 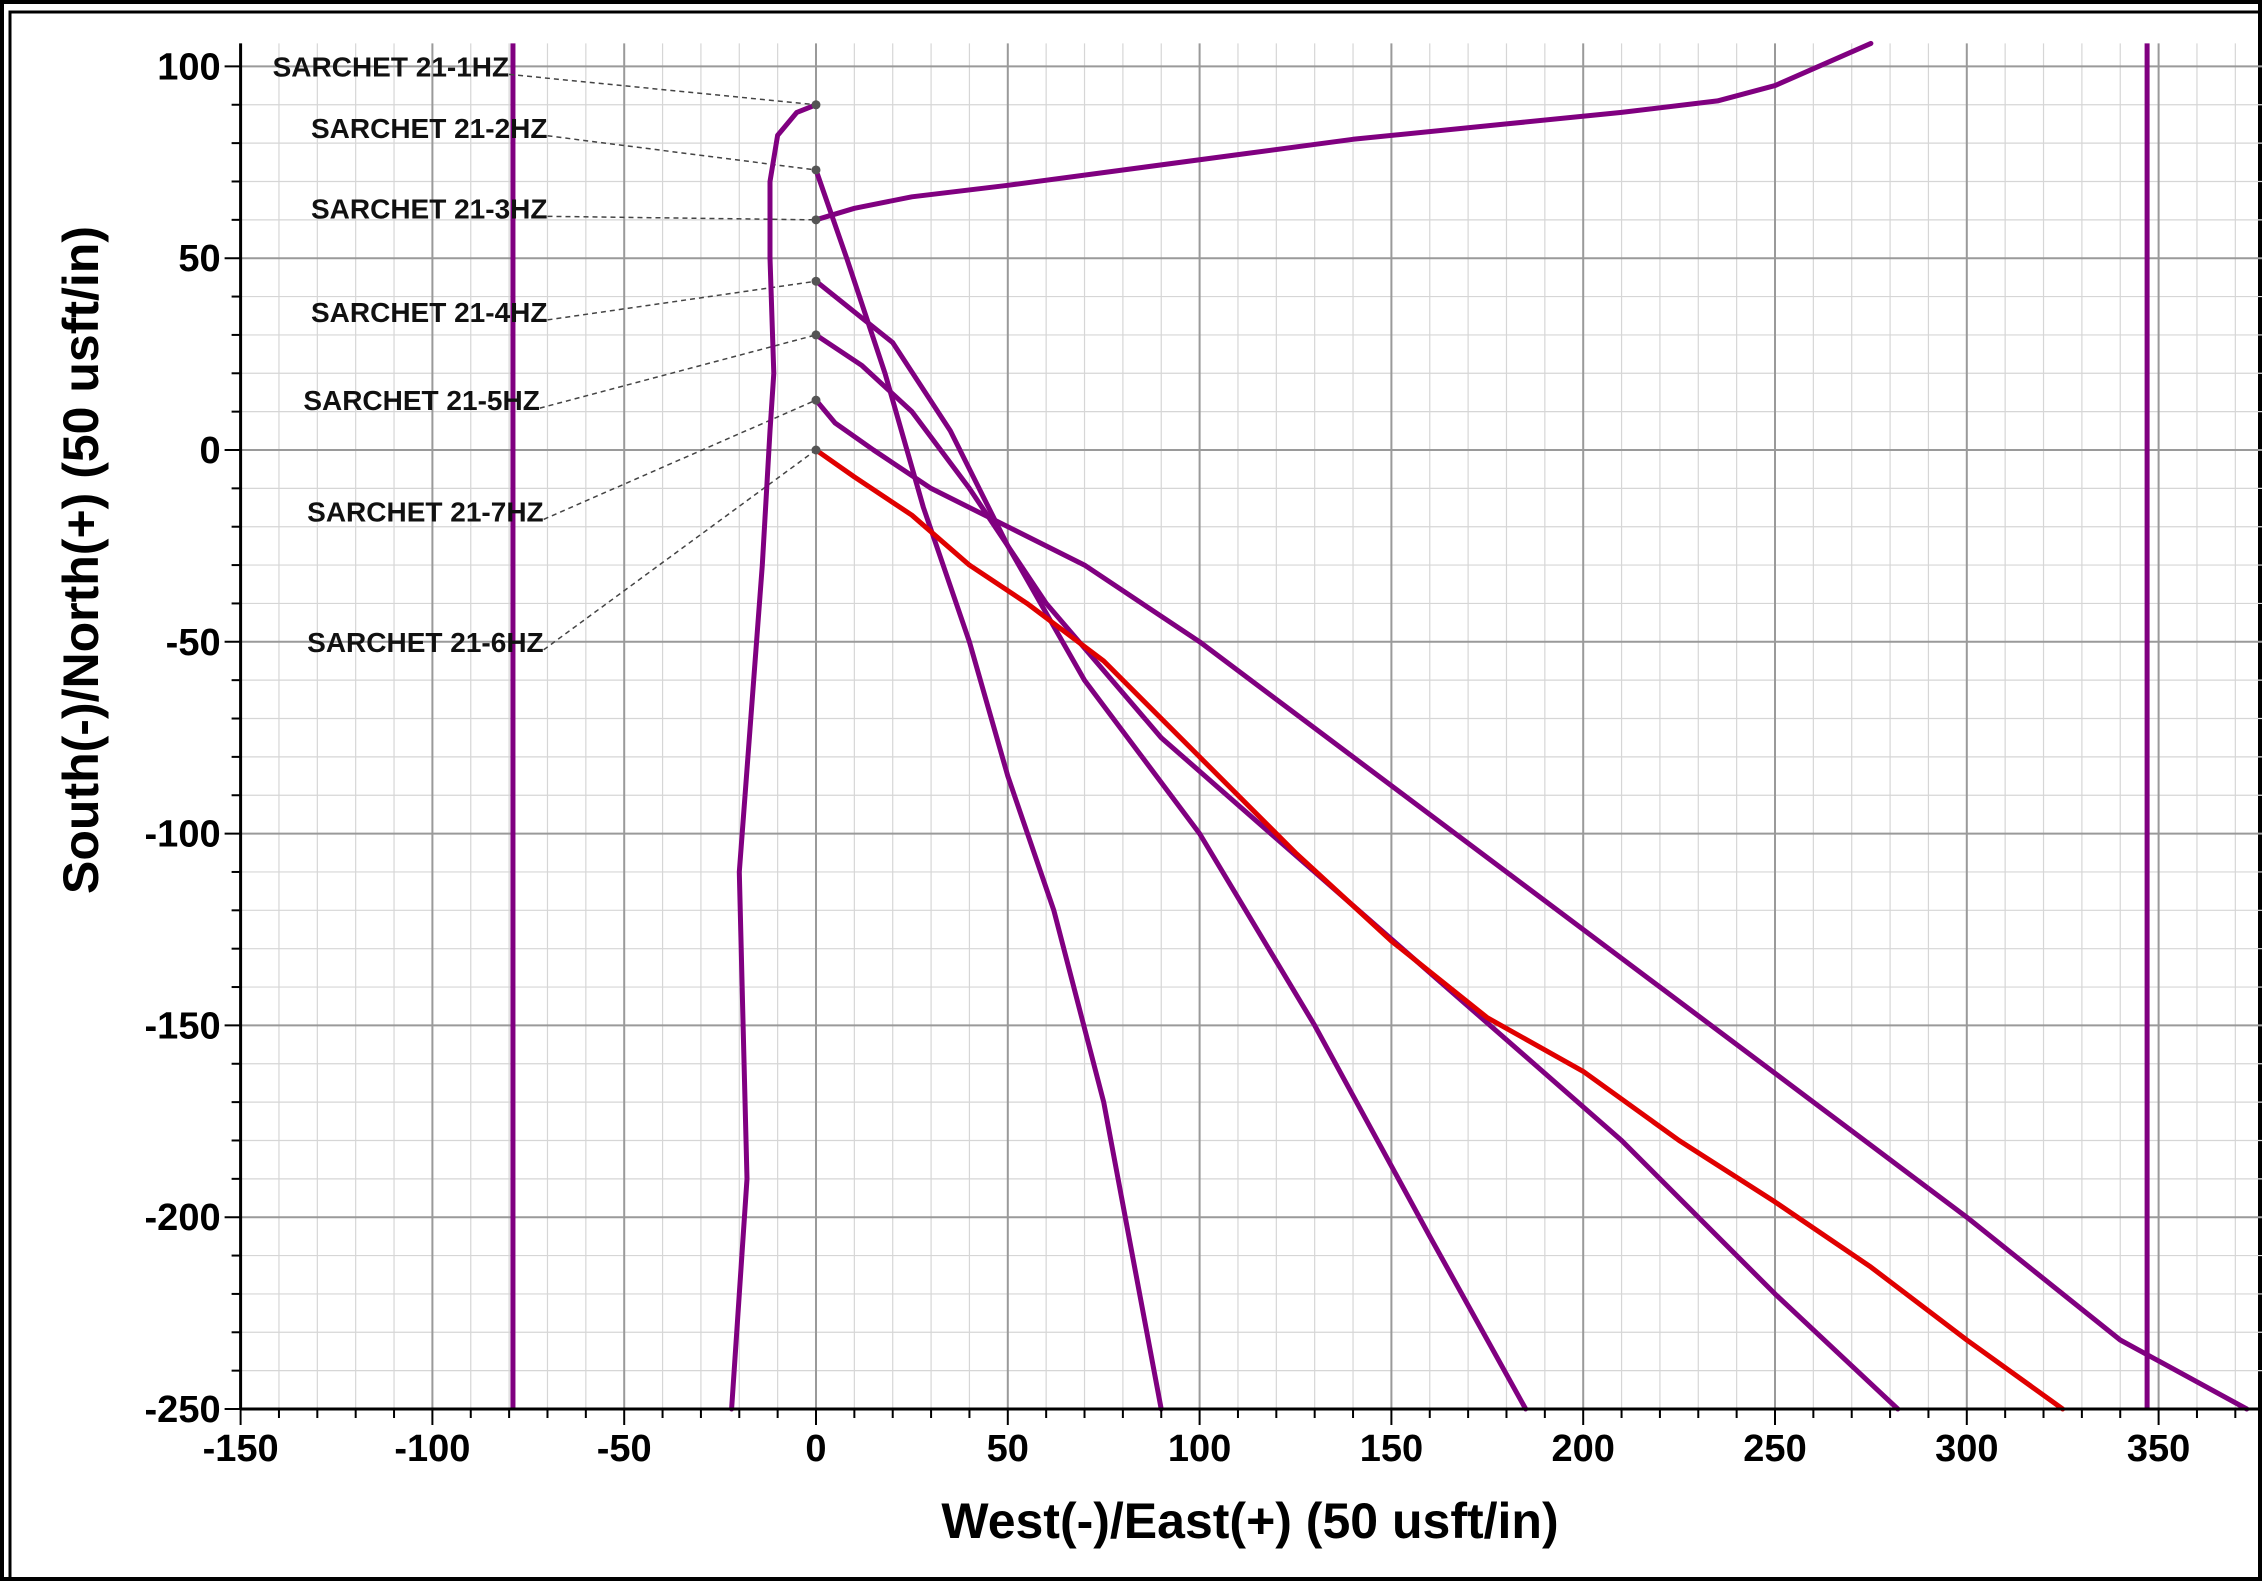 What do you see at coordinates (183, 835) in the screenshot?
I see `y-tick-label: -100` at bounding box center [183, 835].